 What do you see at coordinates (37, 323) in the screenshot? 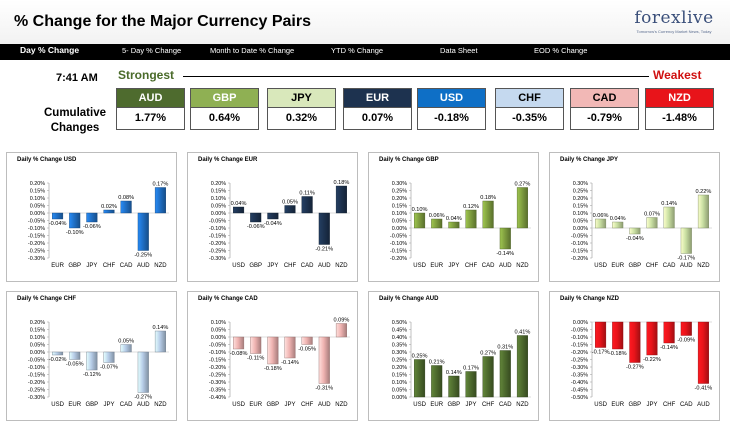
I see `y-tick-label: 0.20%` at bounding box center [37, 323].